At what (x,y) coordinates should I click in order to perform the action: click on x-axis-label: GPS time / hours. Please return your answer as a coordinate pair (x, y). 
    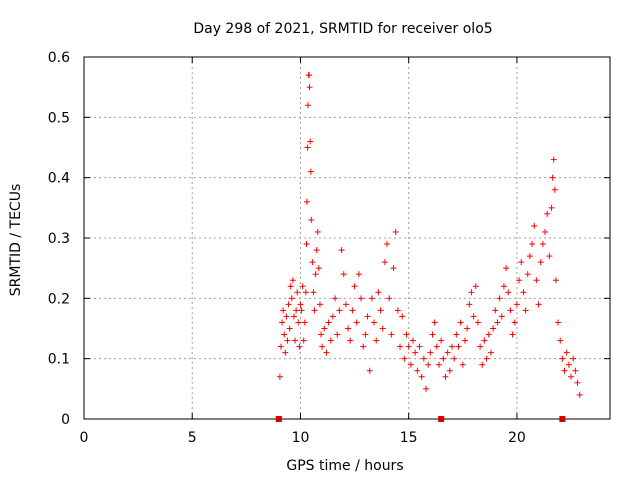
    Looking at the image, I should click on (344, 466).